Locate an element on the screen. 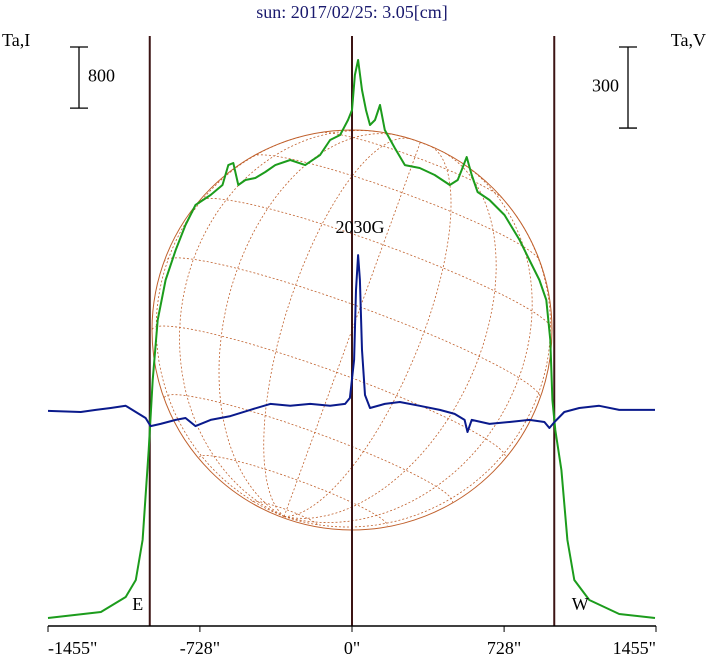 The image size is (708, 662). x-tick-label: 1455" is located at coordinates (634, 648).